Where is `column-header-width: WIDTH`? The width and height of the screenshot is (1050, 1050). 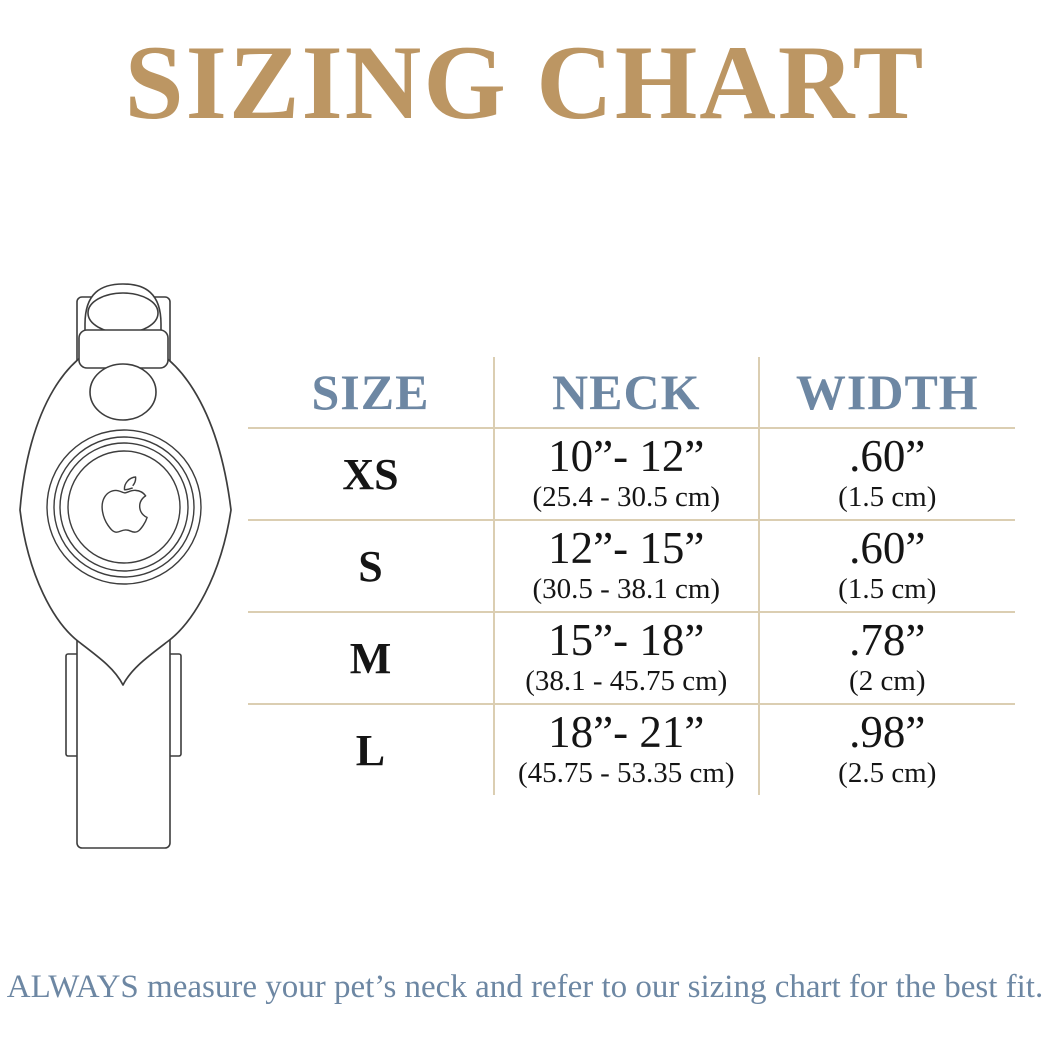
column-header-width: WIDTH is located at coordinates (887, 392).